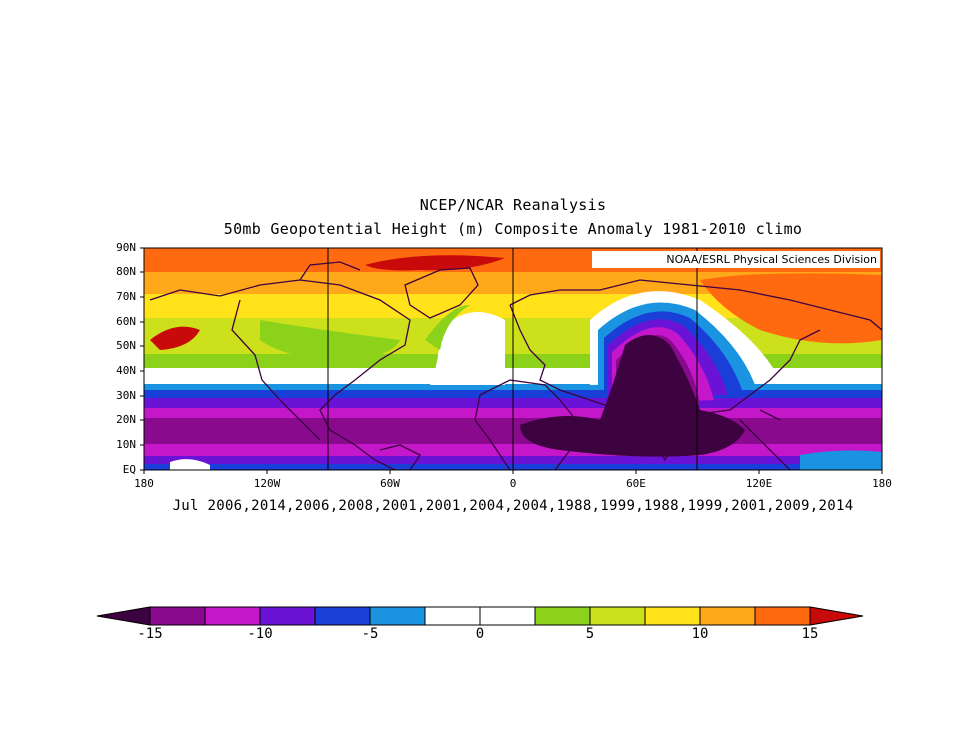 The height and width of the screenshot is (742, 960). I want to click on lon-tick: 120W, so click(267, 483).